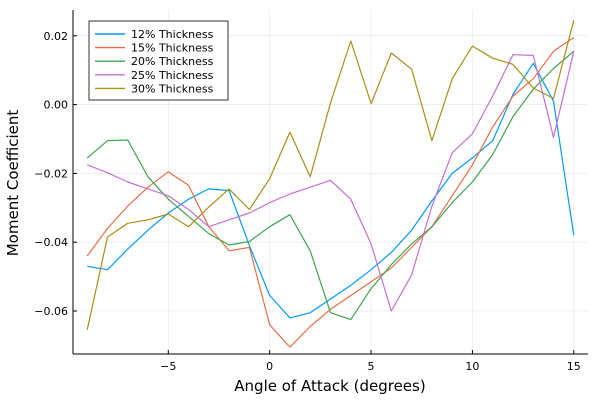  I want to click on x-tick-label: 10, so click(472, 366).